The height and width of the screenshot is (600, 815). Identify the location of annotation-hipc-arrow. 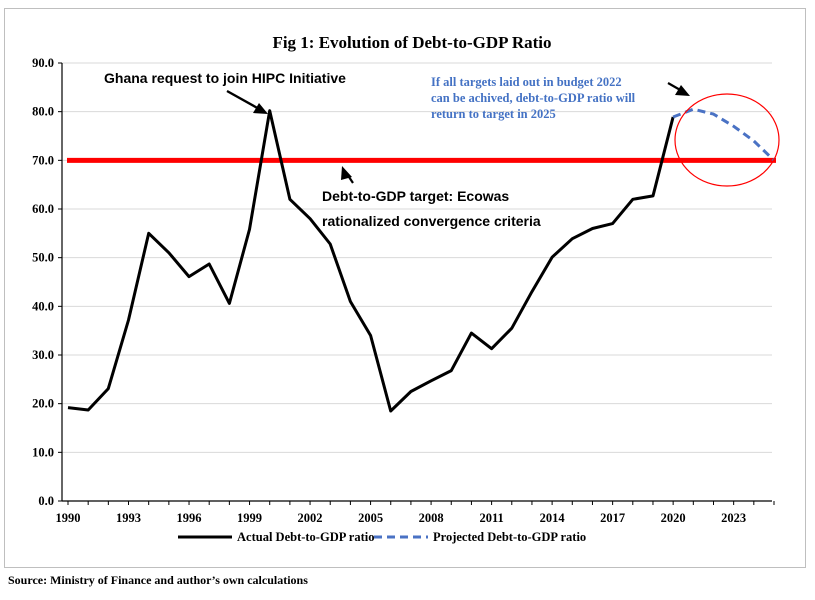
(247, 101).